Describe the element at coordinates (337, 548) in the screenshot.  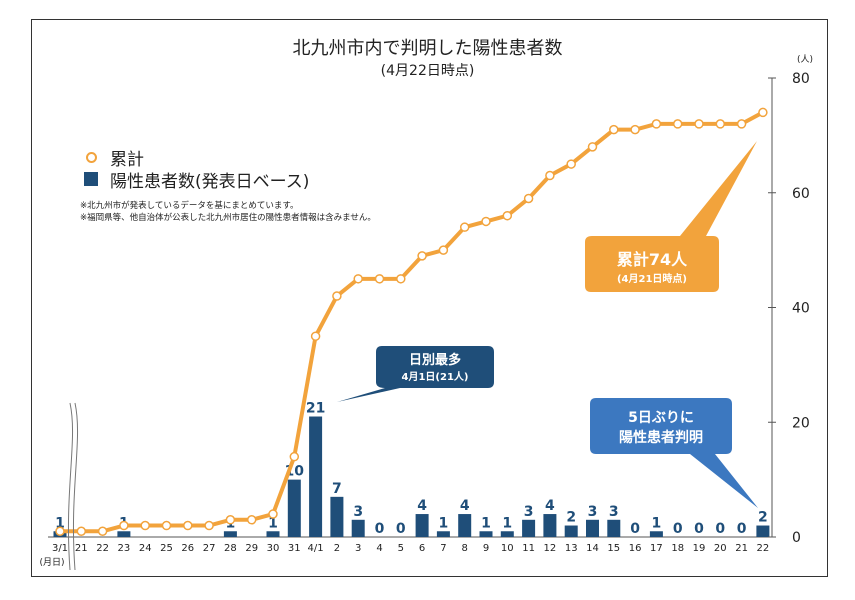
I see `x-tick-label: 2` at that location.